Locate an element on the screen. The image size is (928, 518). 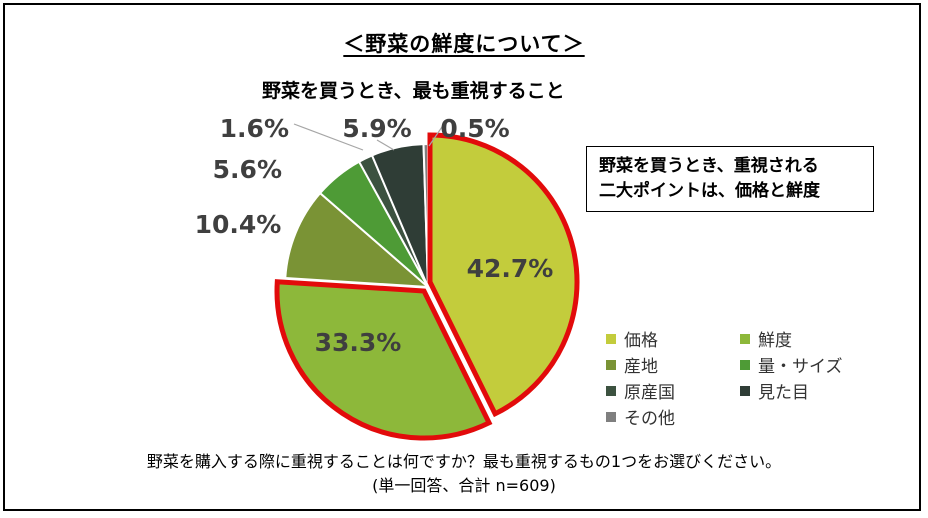
data-label-slice-3: 10.4% is located at coordinates (238, 224).